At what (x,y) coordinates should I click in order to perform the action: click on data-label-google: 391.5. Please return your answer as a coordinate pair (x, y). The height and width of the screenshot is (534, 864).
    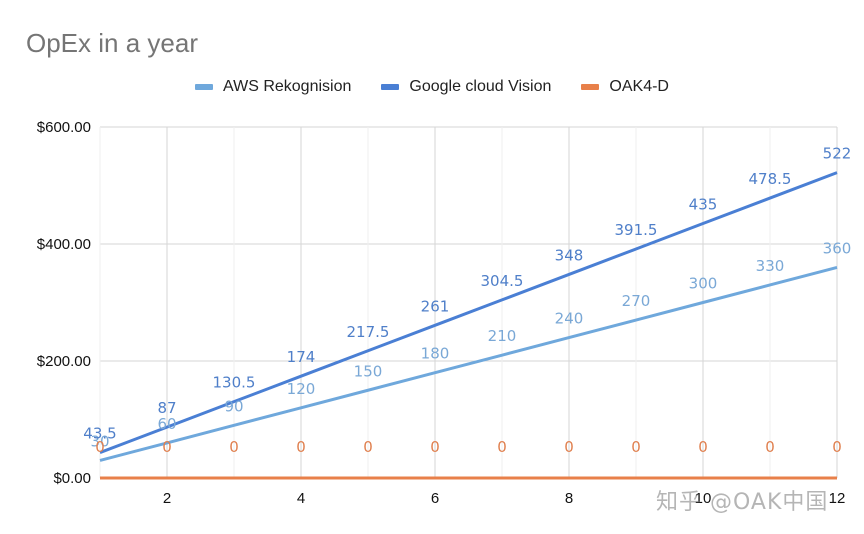
    Looking at the image, I should click on (636, 230).